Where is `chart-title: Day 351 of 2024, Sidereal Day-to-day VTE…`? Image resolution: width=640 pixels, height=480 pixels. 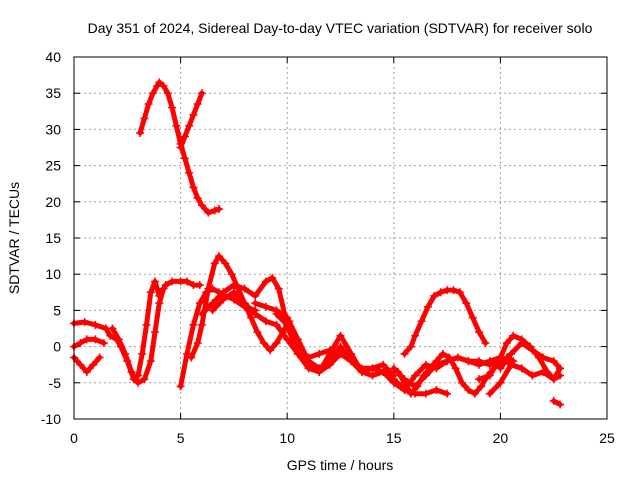
chart-title: Day 351 of 2024, Sidereal Day-to-day VTE… is located at coordinates (340, 28).